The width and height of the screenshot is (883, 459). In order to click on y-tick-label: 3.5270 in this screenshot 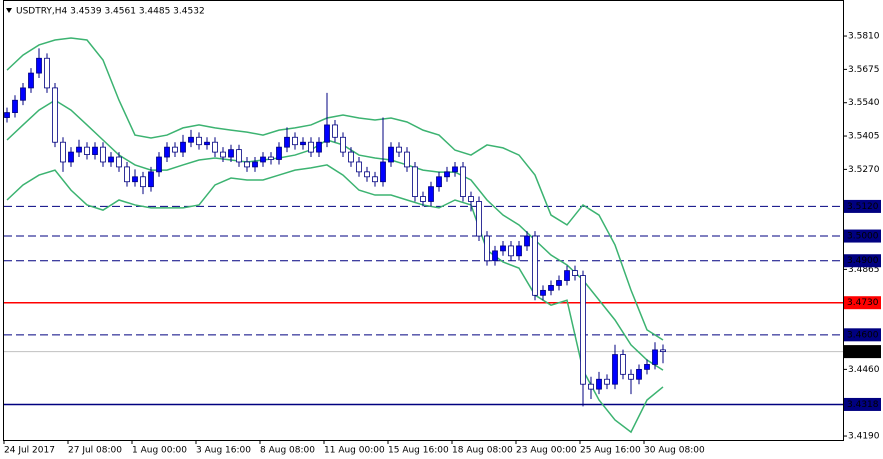, I will do `click(864, 170)`.